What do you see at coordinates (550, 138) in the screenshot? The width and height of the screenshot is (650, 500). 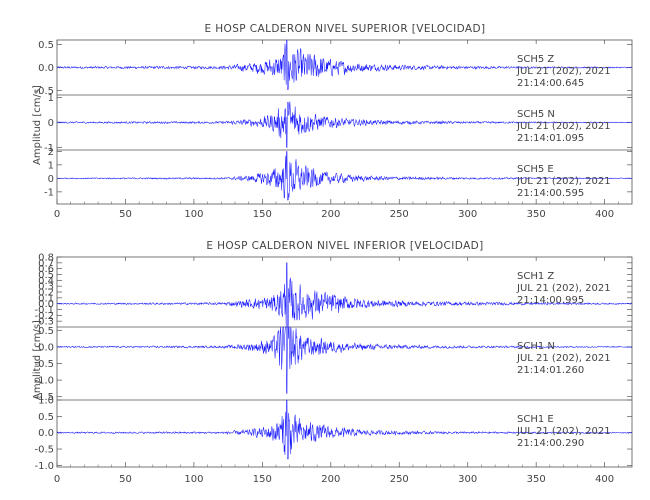 I see `channel-time: 21:14:01.095` at bounding box center [550, 138].